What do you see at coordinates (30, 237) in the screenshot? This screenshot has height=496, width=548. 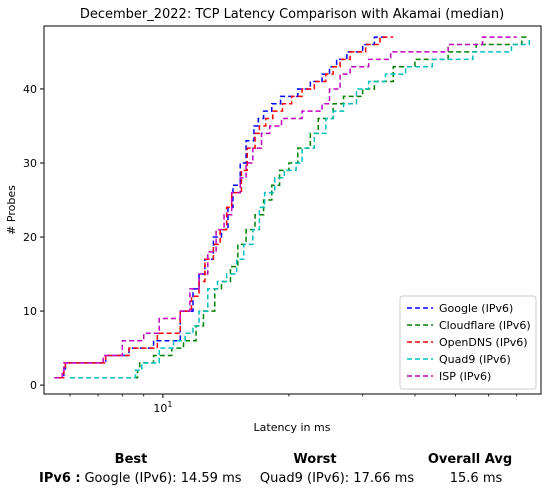 I see `y-tick-label-2: 20` at bounding box center [30, 237].